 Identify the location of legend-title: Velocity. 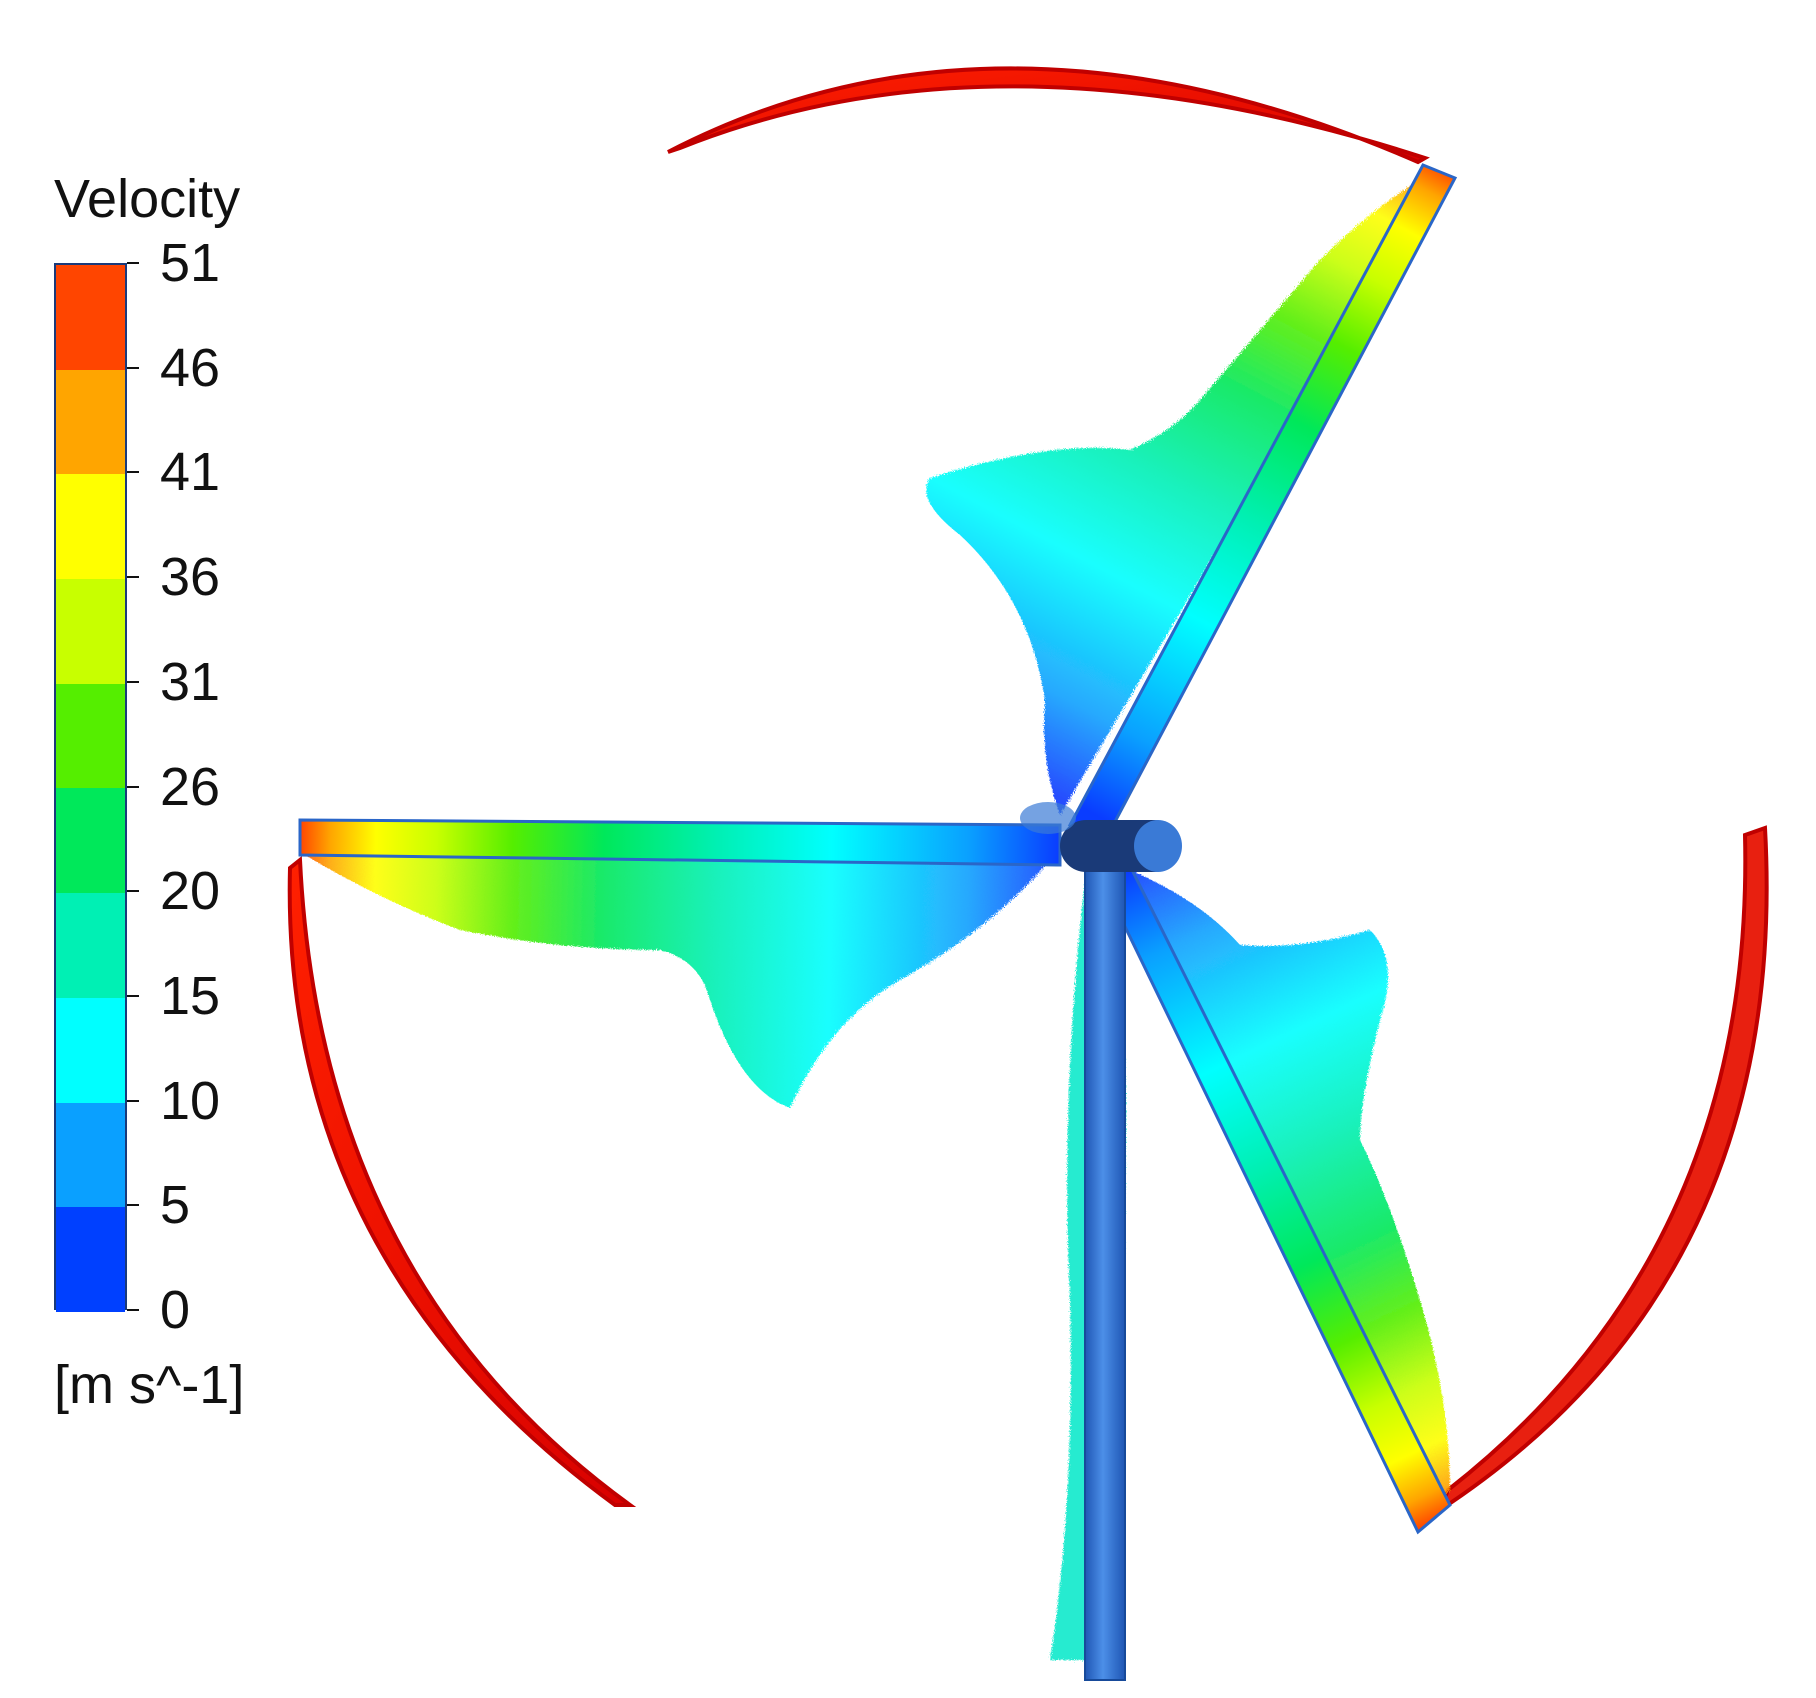
(147, 199).